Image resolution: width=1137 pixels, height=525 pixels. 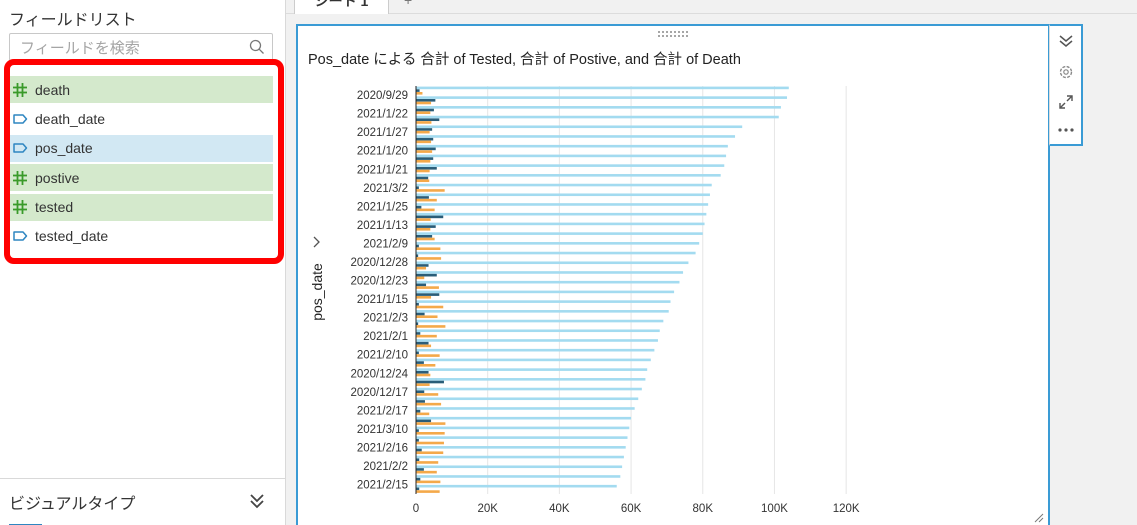 I want to click on resize-handle-icon, so click(x=1038, y=517).